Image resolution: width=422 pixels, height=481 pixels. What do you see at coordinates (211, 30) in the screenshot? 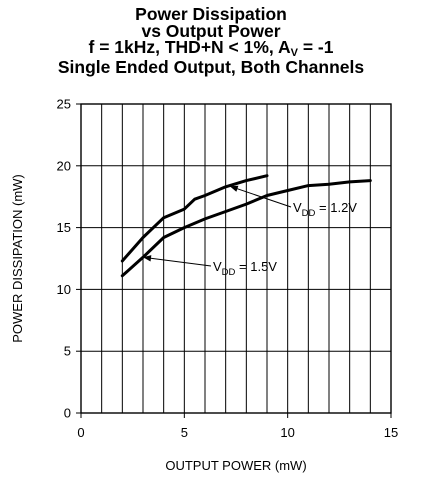
I see `title-line-2: vs Output Power` at bounding box center [211, 30].